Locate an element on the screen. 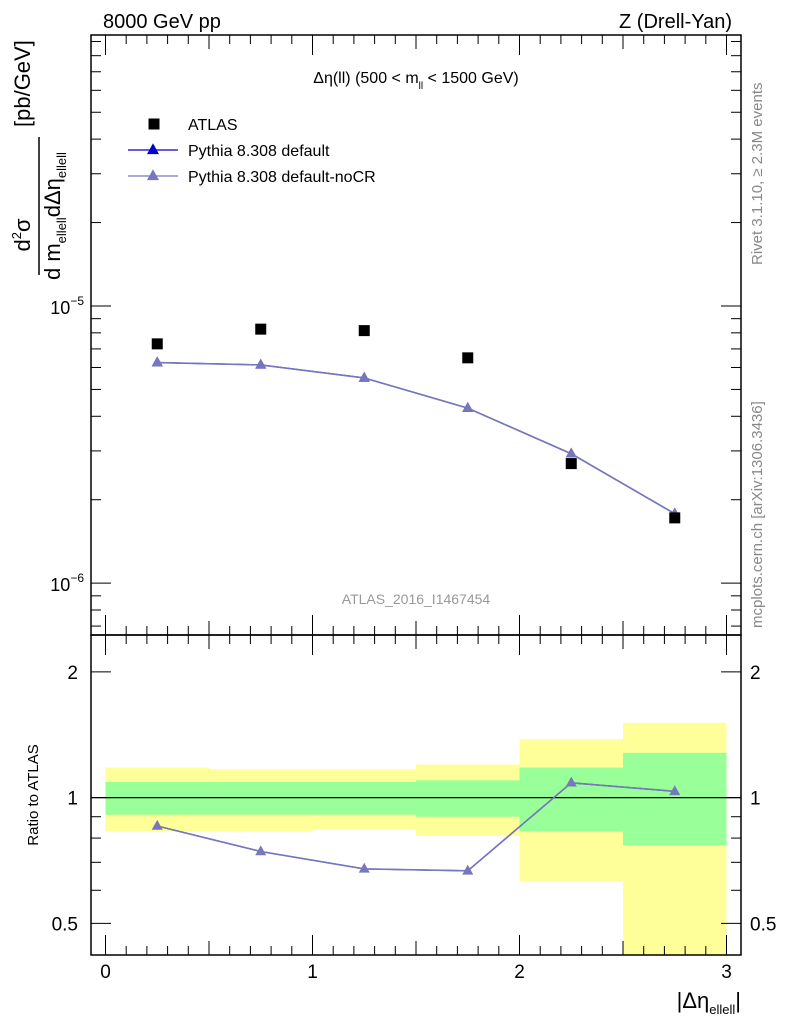  analysis-label: ATLAS_2016_I1467454 is located at coordinates (416, 599).